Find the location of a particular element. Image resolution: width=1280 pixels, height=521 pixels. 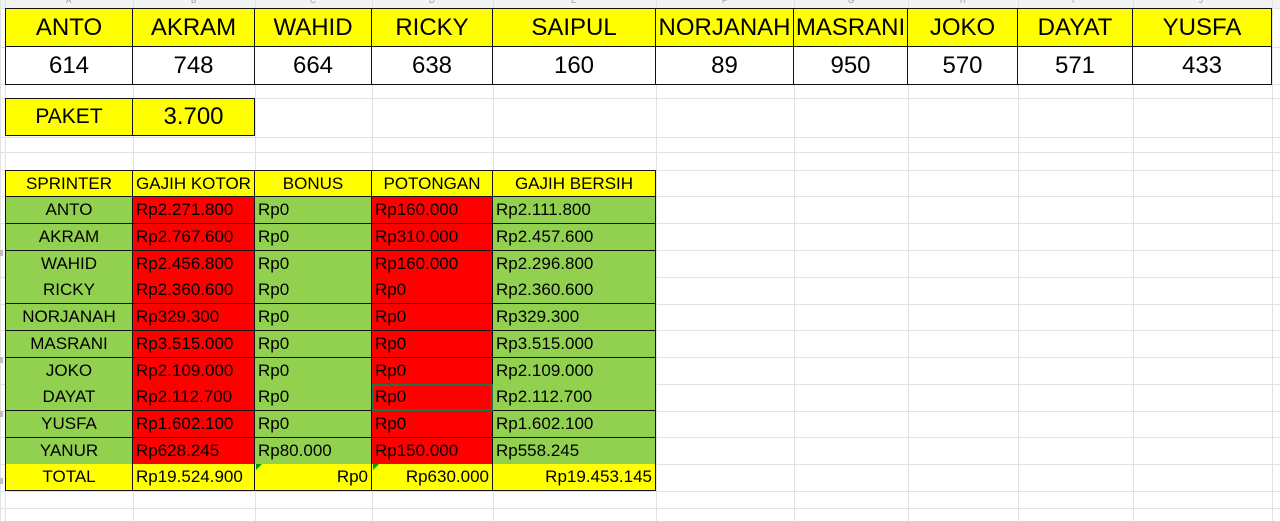

summary-count-cell: 570 is located at coordinates (963, 66).